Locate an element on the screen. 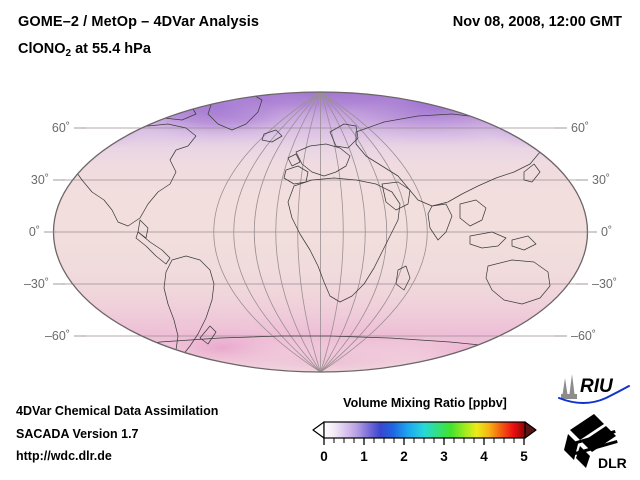  colorbar-tick-5: 5 is located at coordinates (524, 456).